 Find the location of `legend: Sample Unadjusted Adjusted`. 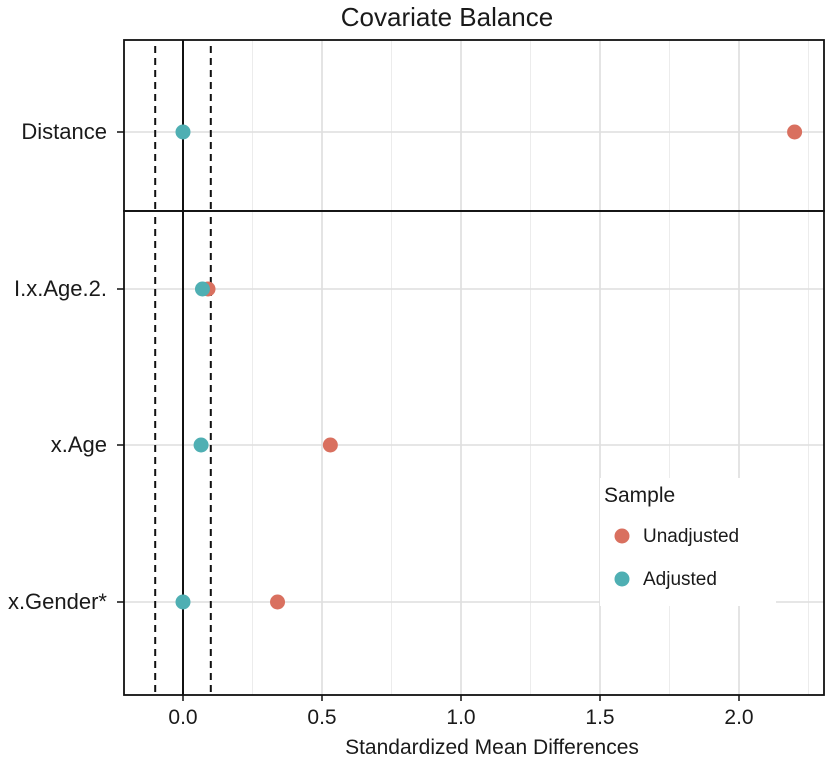

legend: Sample Unadjusted Adjusted is located at coordinates (688, 542).